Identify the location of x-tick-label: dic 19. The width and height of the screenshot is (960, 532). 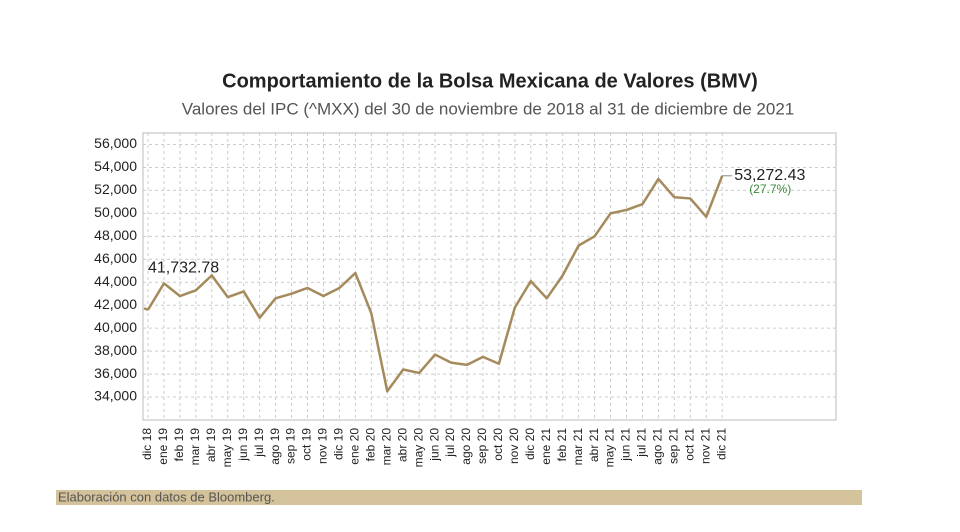
(339, 444).